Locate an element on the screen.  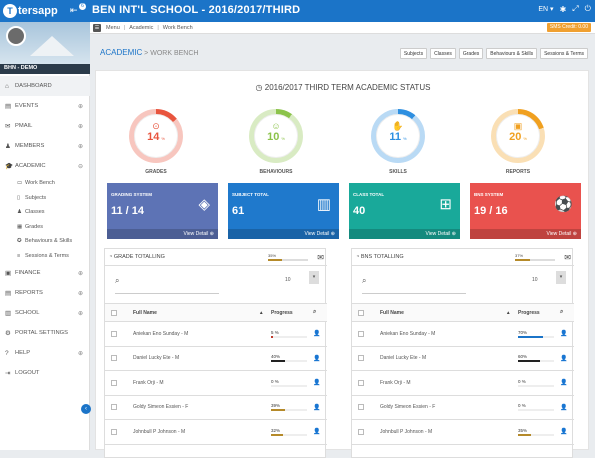
sidebar-item-reports: ▤ REPORTS ⊕ is located at coordinates (45, 293).